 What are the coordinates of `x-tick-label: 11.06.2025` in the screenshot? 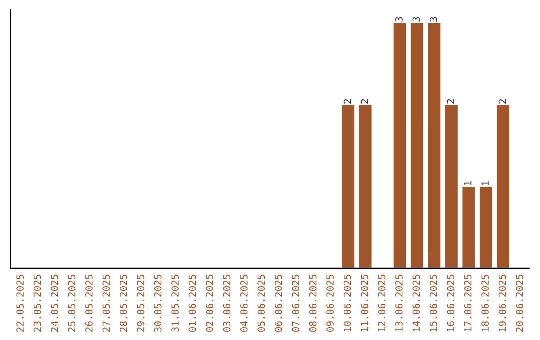 It's located at (364, 303).